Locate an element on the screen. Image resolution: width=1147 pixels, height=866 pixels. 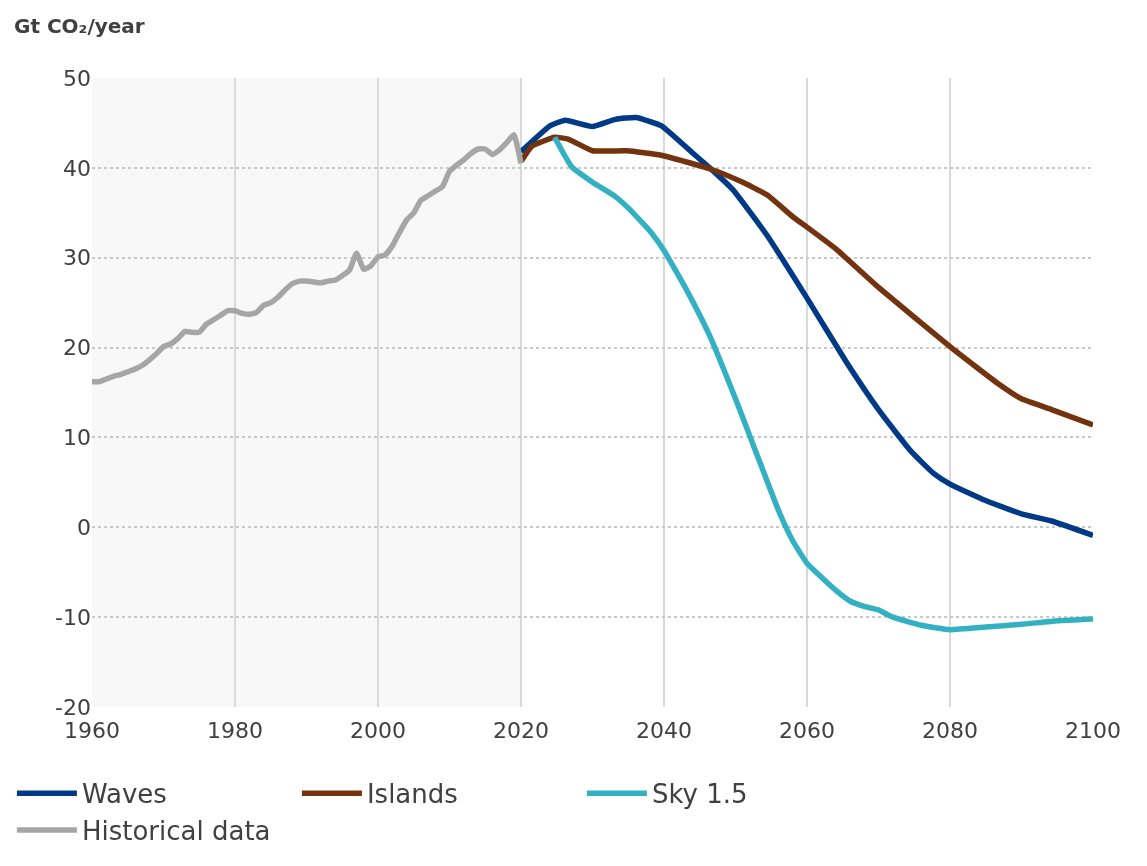
y-tick-label: 0 is located at coordinates (84, 527).